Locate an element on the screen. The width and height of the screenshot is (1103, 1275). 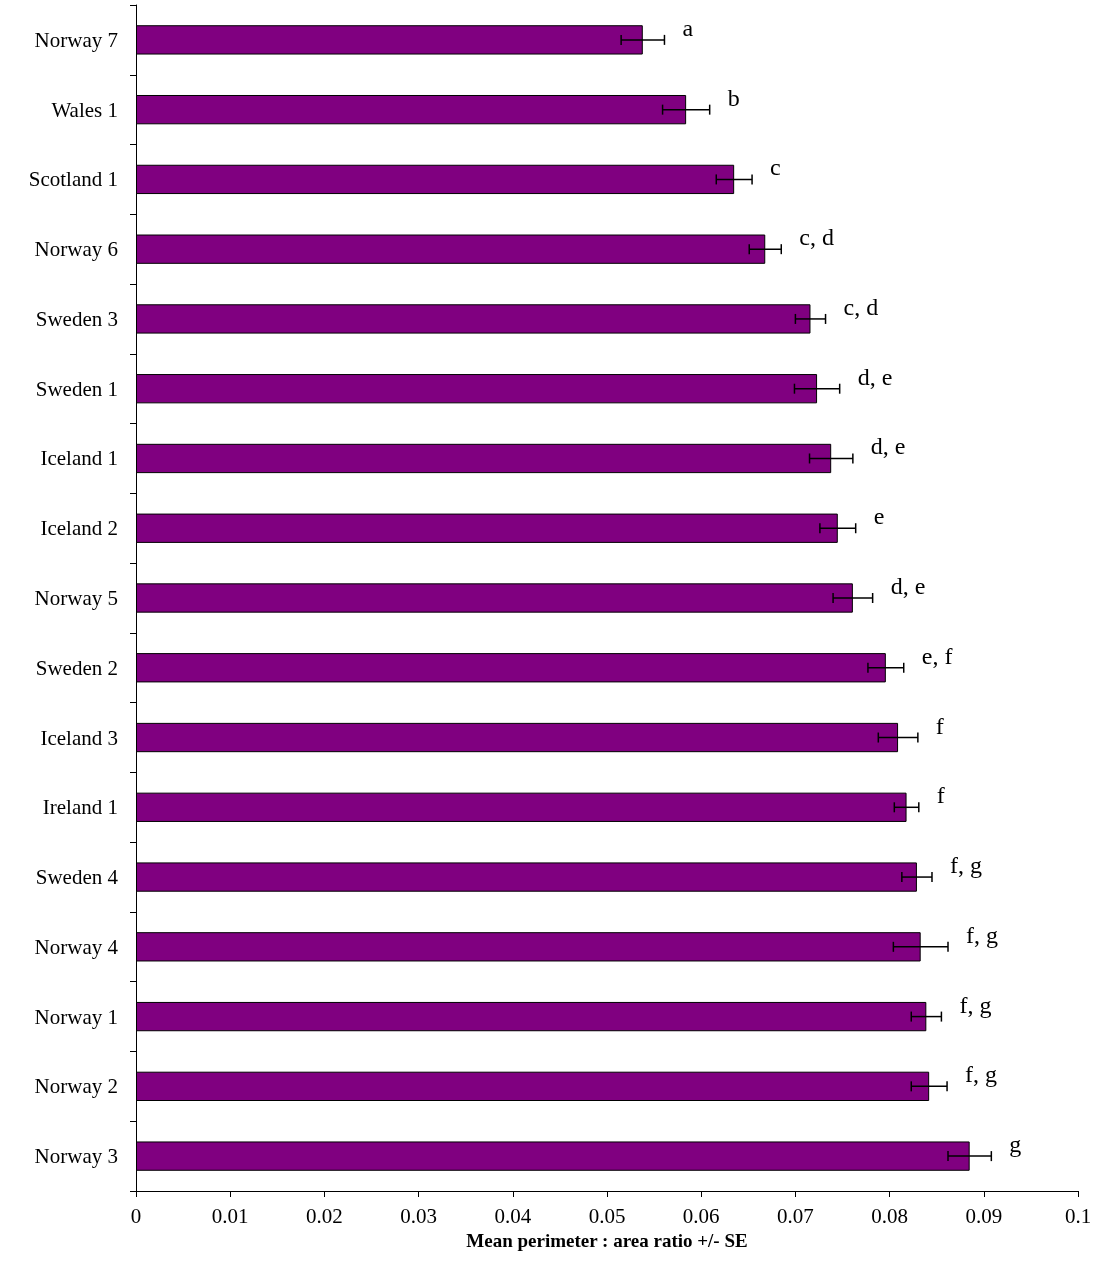
x-tick-label: 0.04 is located at coordinates (513, 1215).